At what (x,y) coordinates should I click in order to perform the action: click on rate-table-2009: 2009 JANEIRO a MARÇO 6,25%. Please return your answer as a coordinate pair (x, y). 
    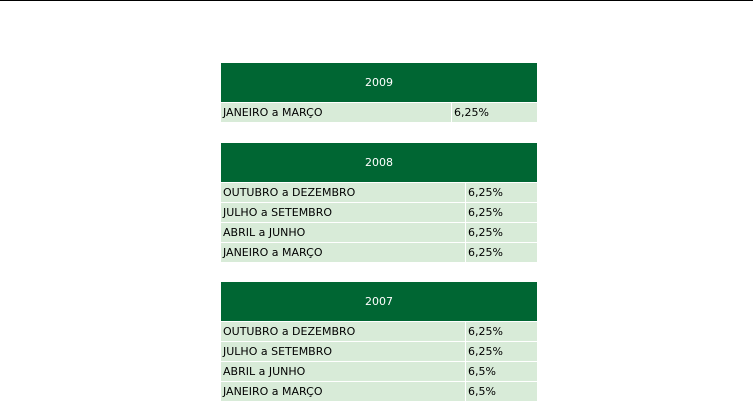
    Looking at the image, I should click on (379, 92).